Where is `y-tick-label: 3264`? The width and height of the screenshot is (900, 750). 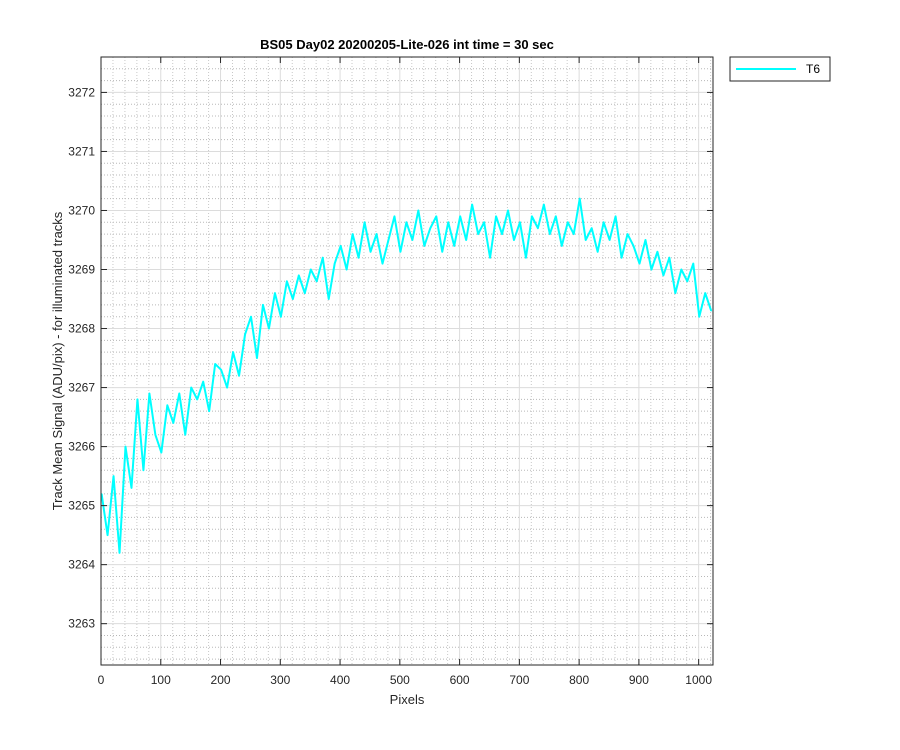 y-tick-label: 3264 is located at coordinates (81, 565).